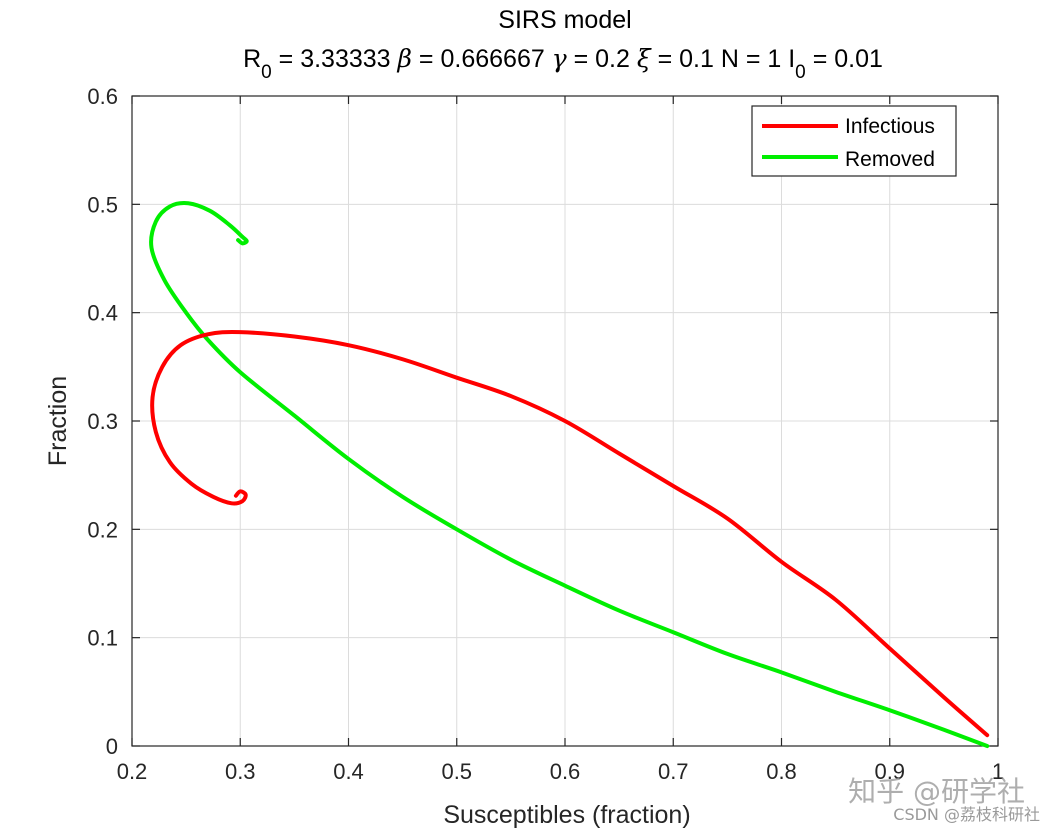 The height and width of the screenshot is (834, 1053). I want to click on y-tick-label: 0.4, so click(102, 313).